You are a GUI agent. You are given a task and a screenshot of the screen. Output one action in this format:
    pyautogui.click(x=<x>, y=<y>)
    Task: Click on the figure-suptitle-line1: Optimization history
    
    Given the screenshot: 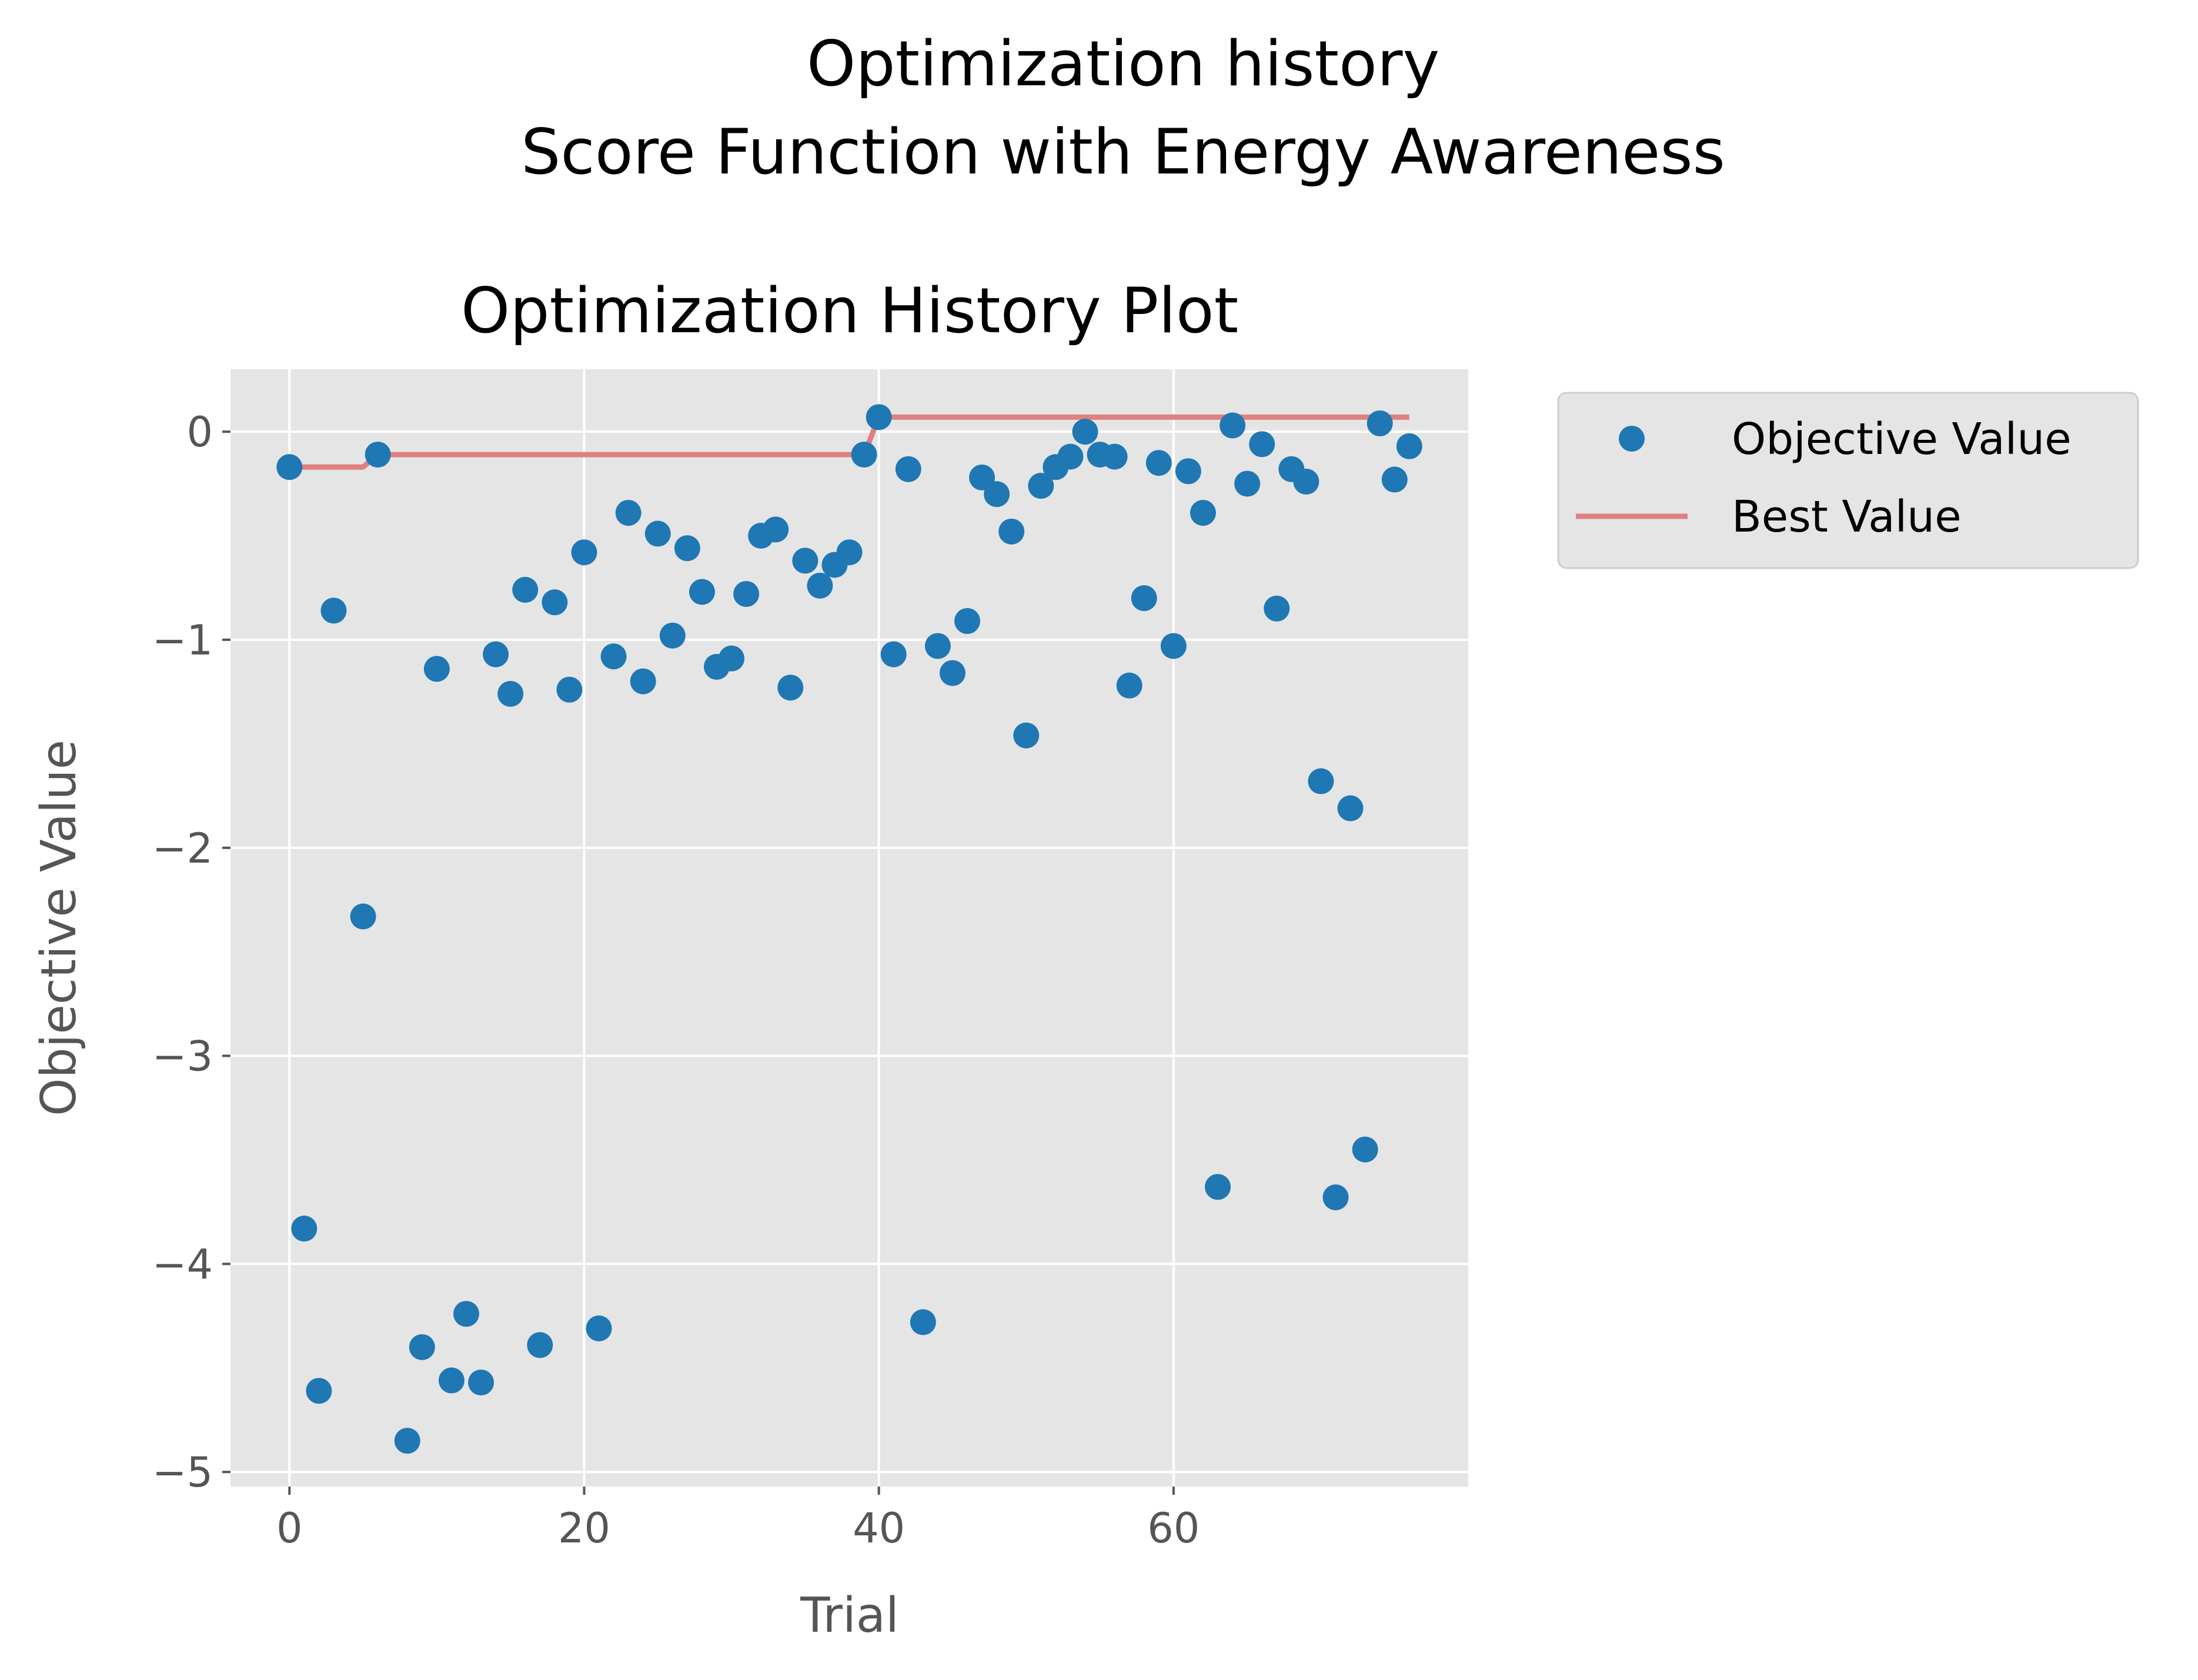 What is the action you would take?
    pyautogui.click(x=1123, y=64)
    